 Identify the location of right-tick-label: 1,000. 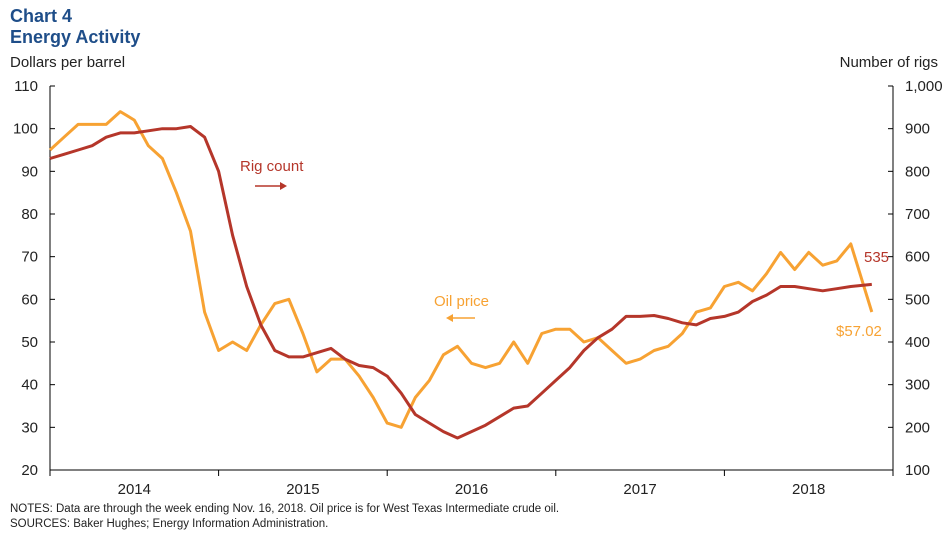
(924, 86).